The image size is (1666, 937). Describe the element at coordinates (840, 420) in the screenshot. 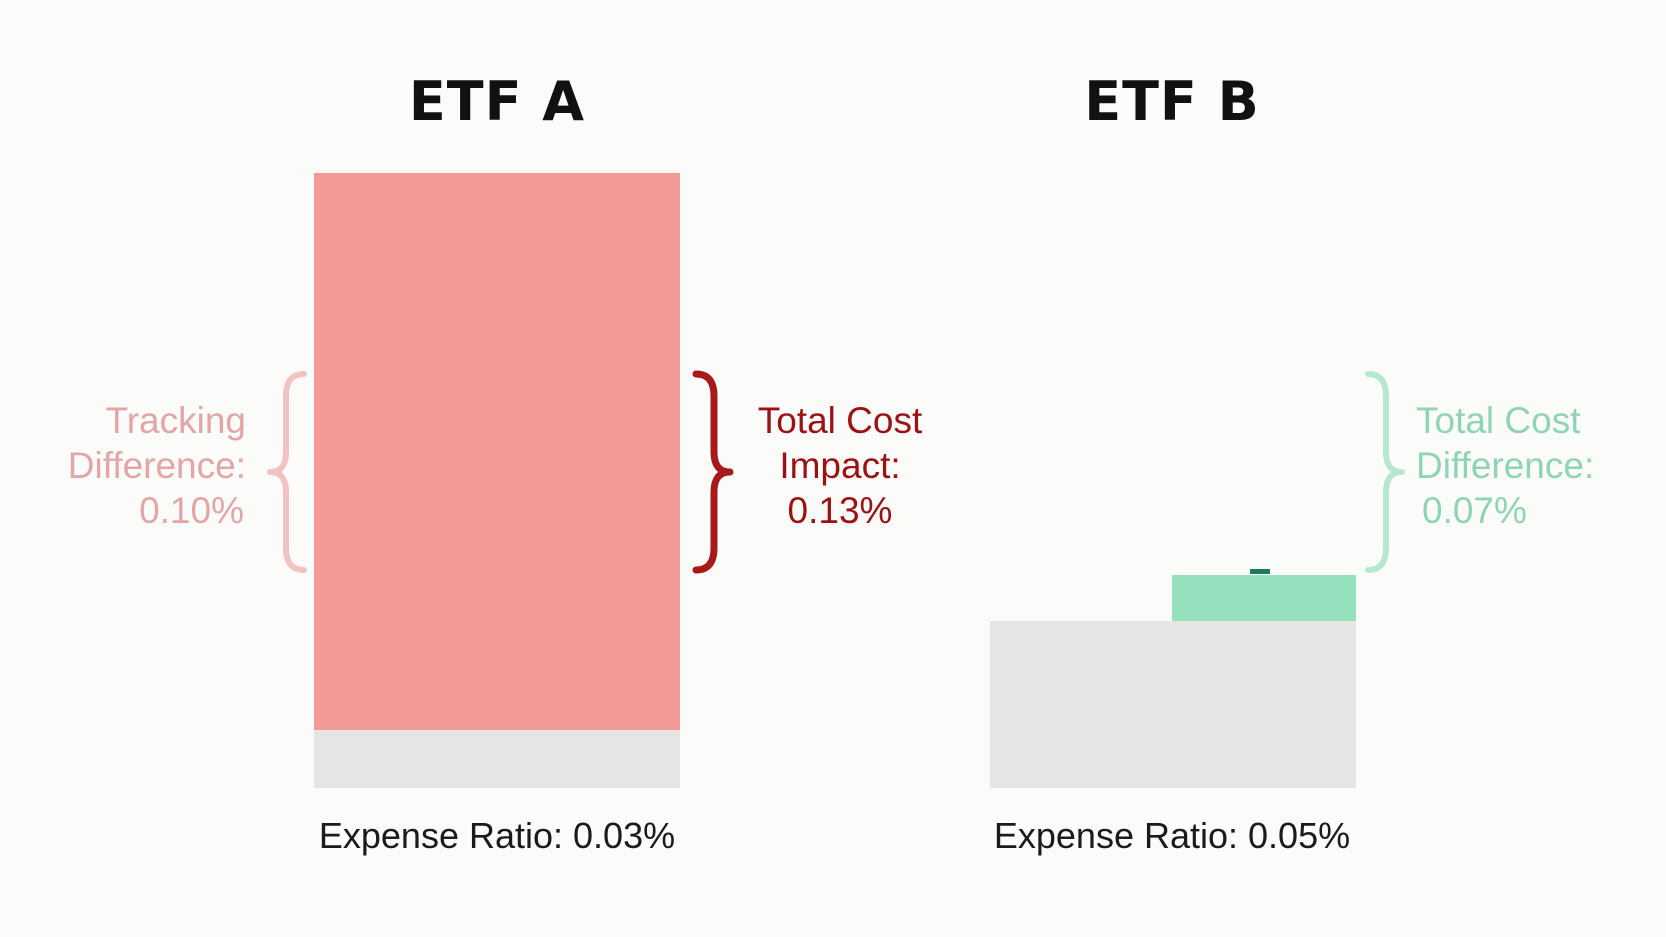

I see `impact-label-line-1: Total Cost` at that location.